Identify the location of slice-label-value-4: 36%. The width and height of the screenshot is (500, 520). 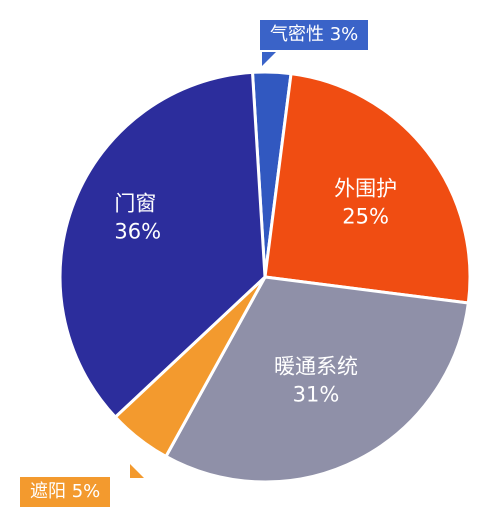
(137, 232).